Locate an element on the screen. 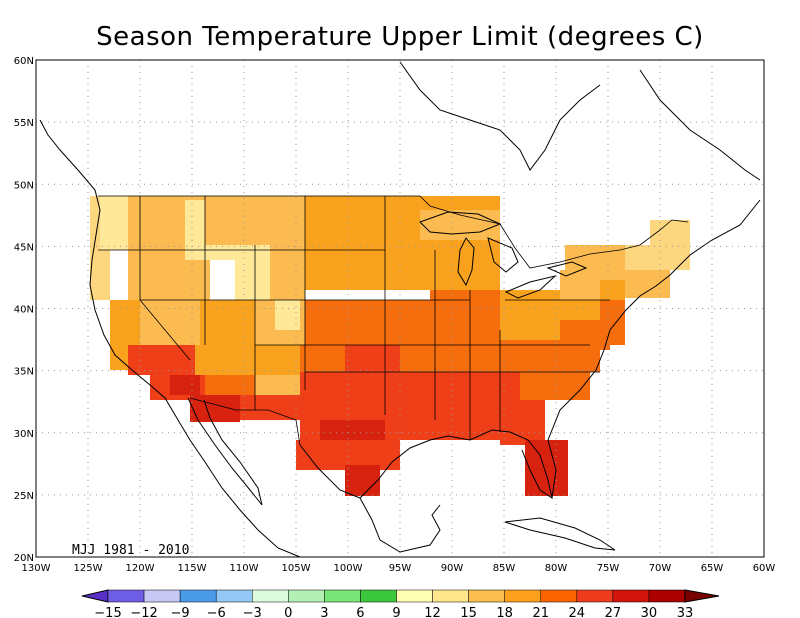 The image size is (800, 618). colorbar-label: 9 is located at coordinates (396, 612).